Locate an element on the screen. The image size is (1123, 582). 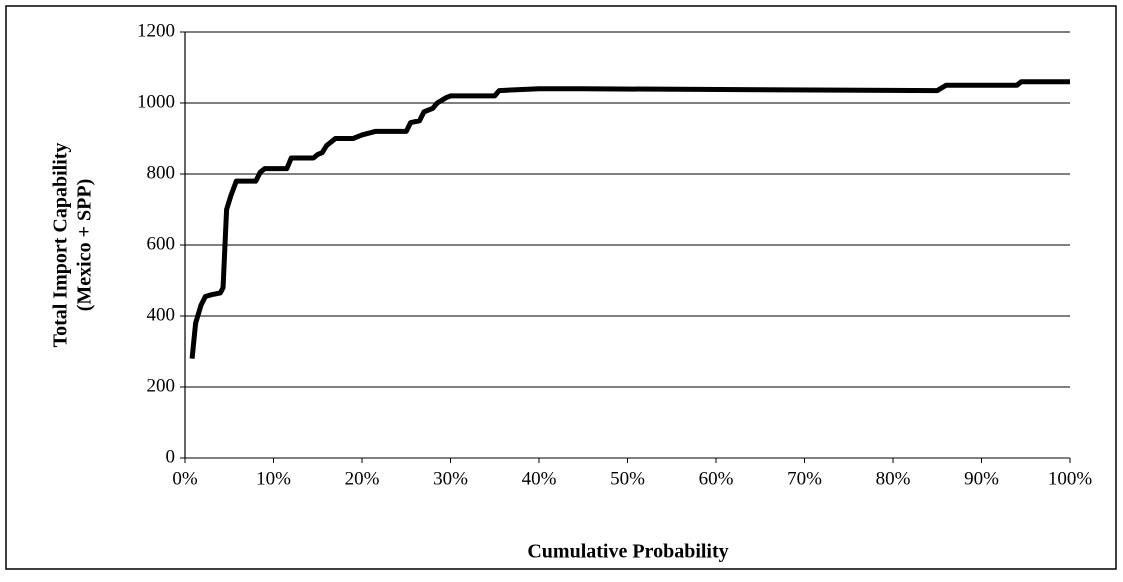
x-tick-label: 40% is located at coordinates (539, 478).